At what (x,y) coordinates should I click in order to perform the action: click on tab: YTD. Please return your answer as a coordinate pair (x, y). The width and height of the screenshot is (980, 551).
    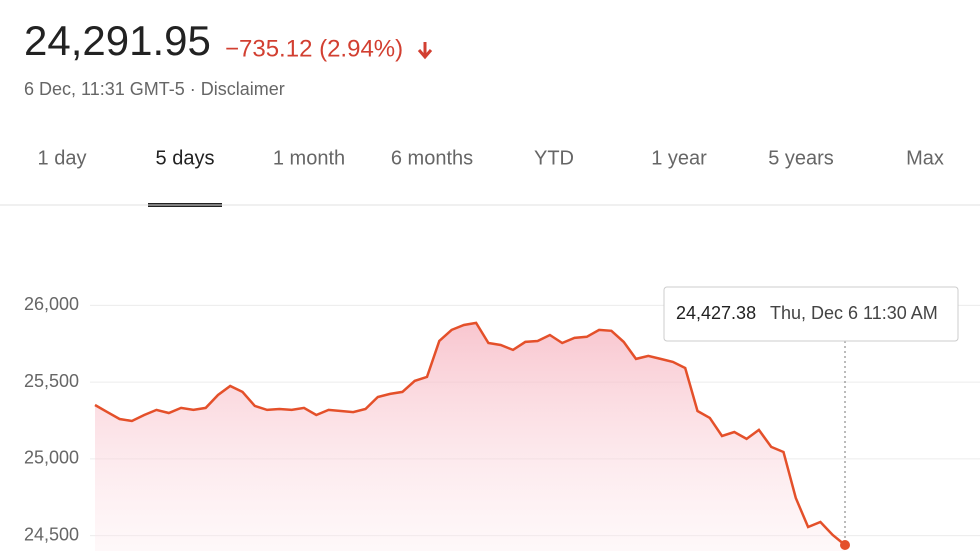
    Looking at the image, I should click on (554, 158).